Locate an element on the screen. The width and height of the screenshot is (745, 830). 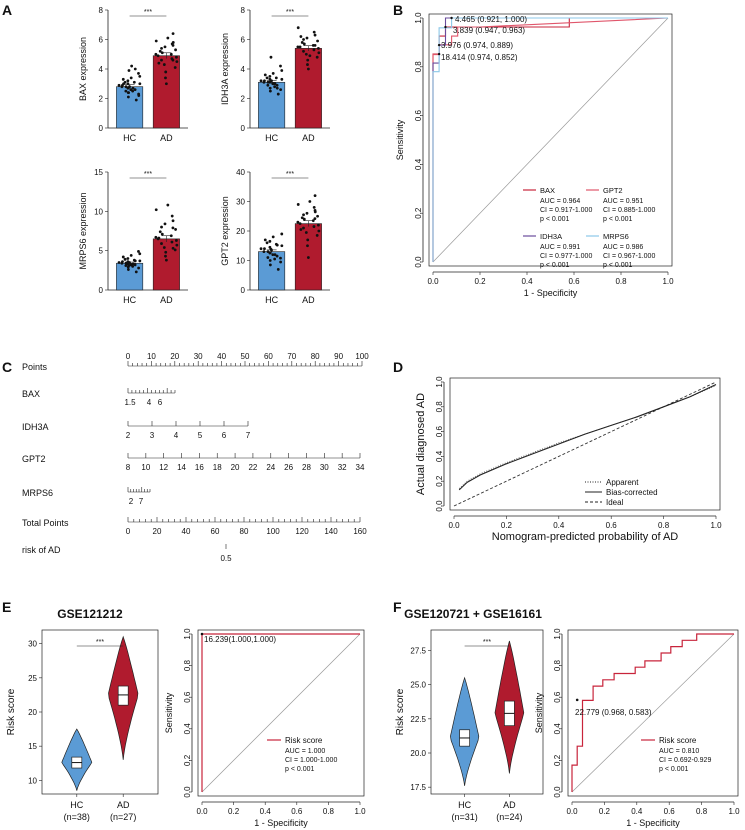
nomogram-tick-label: 5 is located at coordinates (200, 435).